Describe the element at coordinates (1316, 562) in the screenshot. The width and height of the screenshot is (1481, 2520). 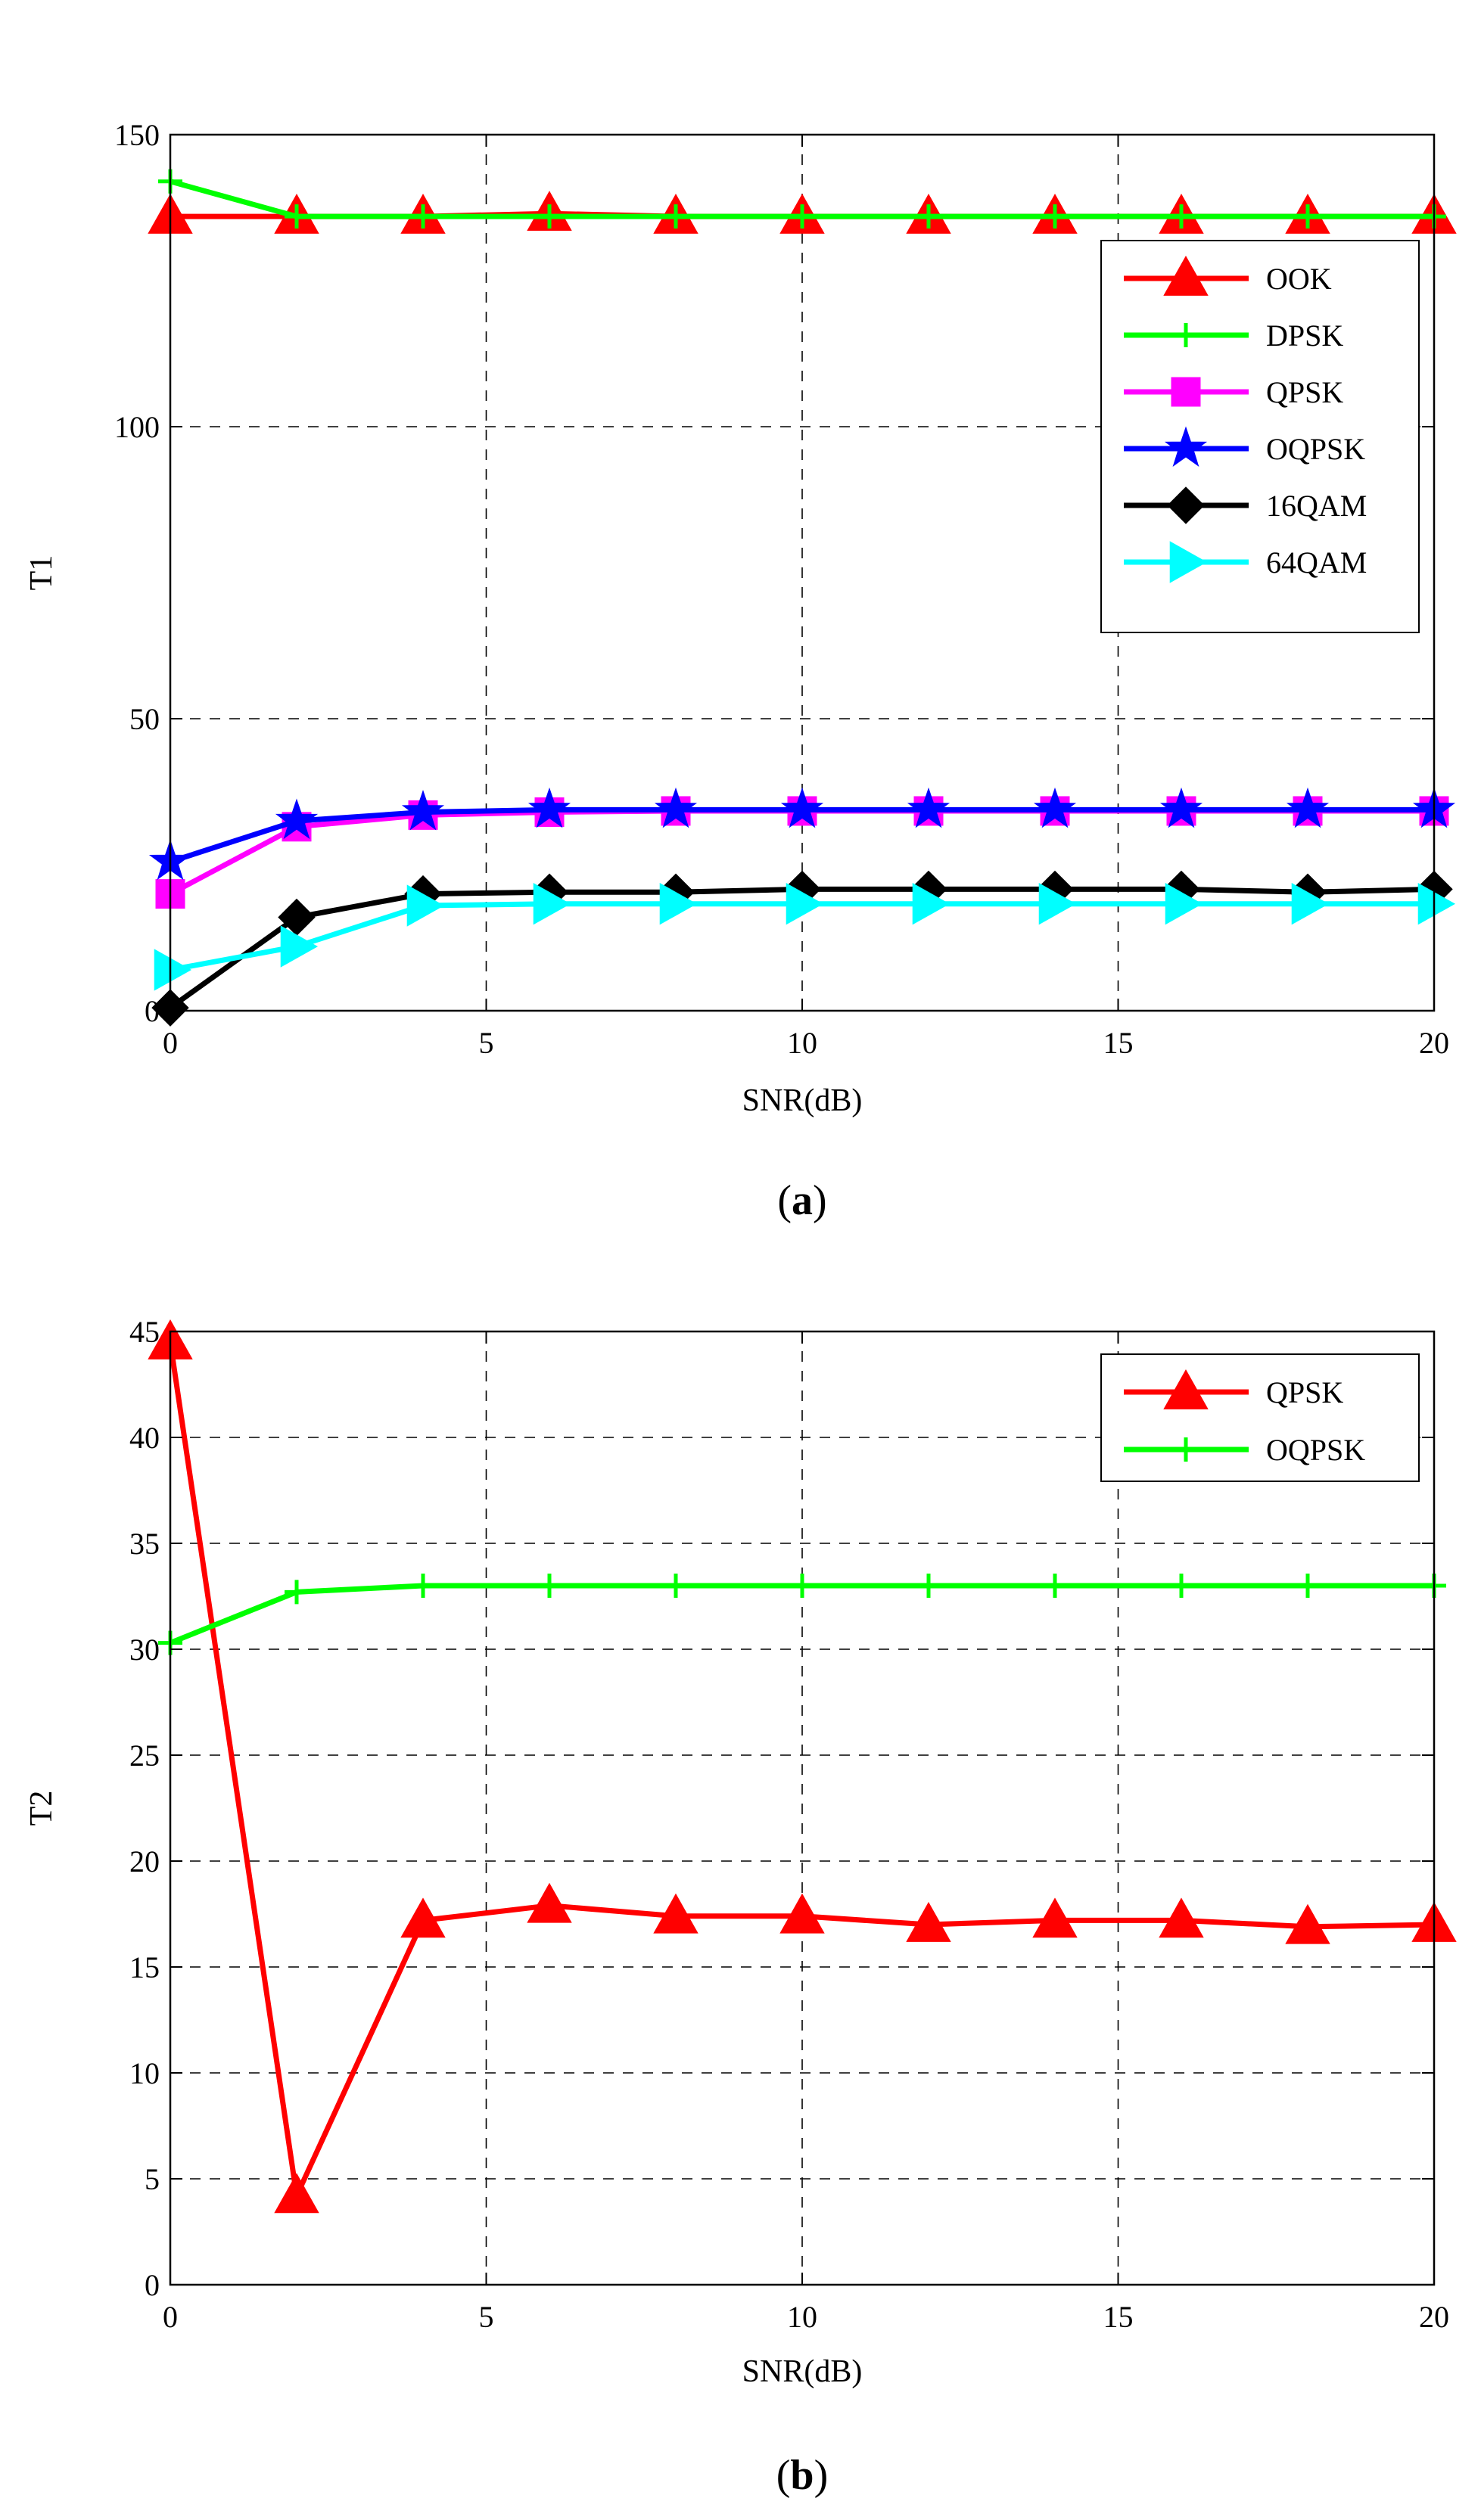
I see `legend-label: 64QAM` at that location.